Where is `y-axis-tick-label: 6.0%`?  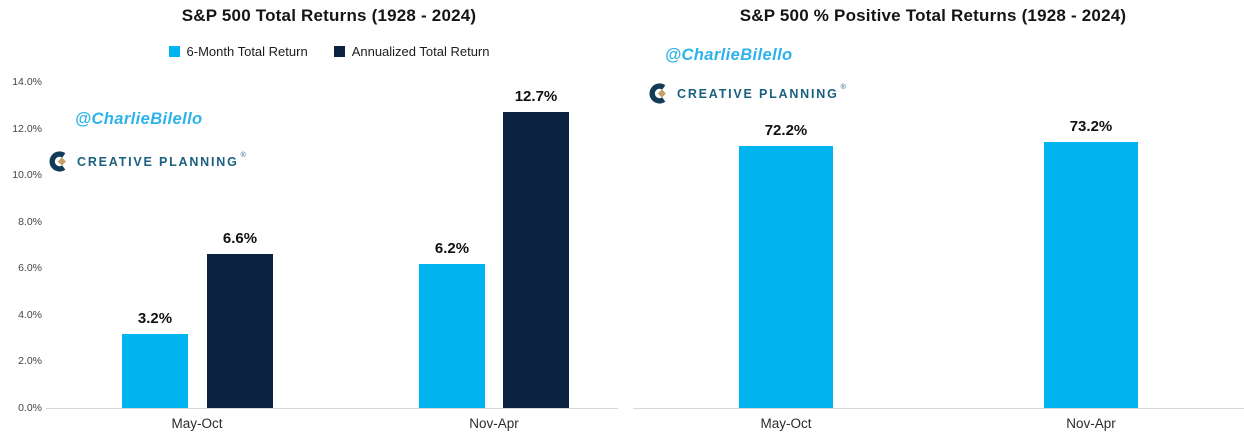
y-axis-tick-label: 6.0% is located at coordinates (30, 268).